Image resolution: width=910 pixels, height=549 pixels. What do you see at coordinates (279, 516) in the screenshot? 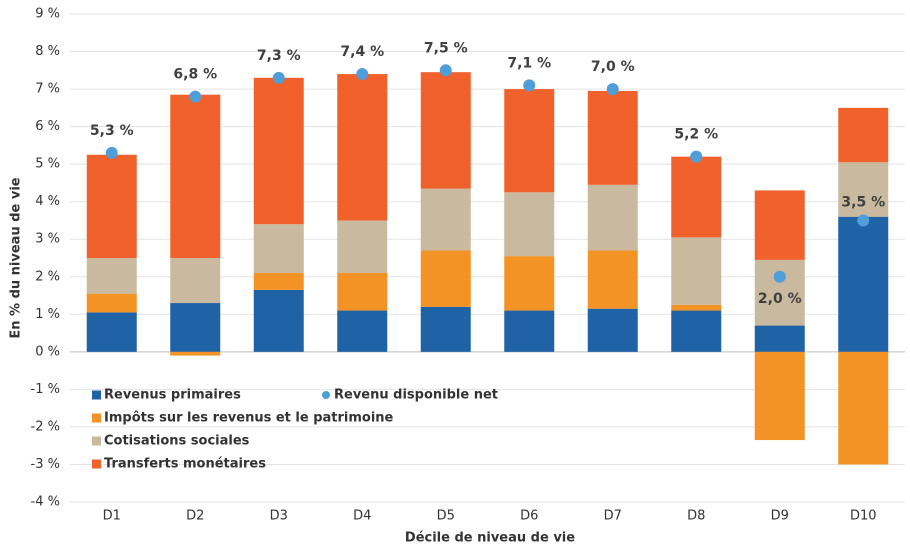
I see `x-tick-label: D3` at bounding box center [279, 516].